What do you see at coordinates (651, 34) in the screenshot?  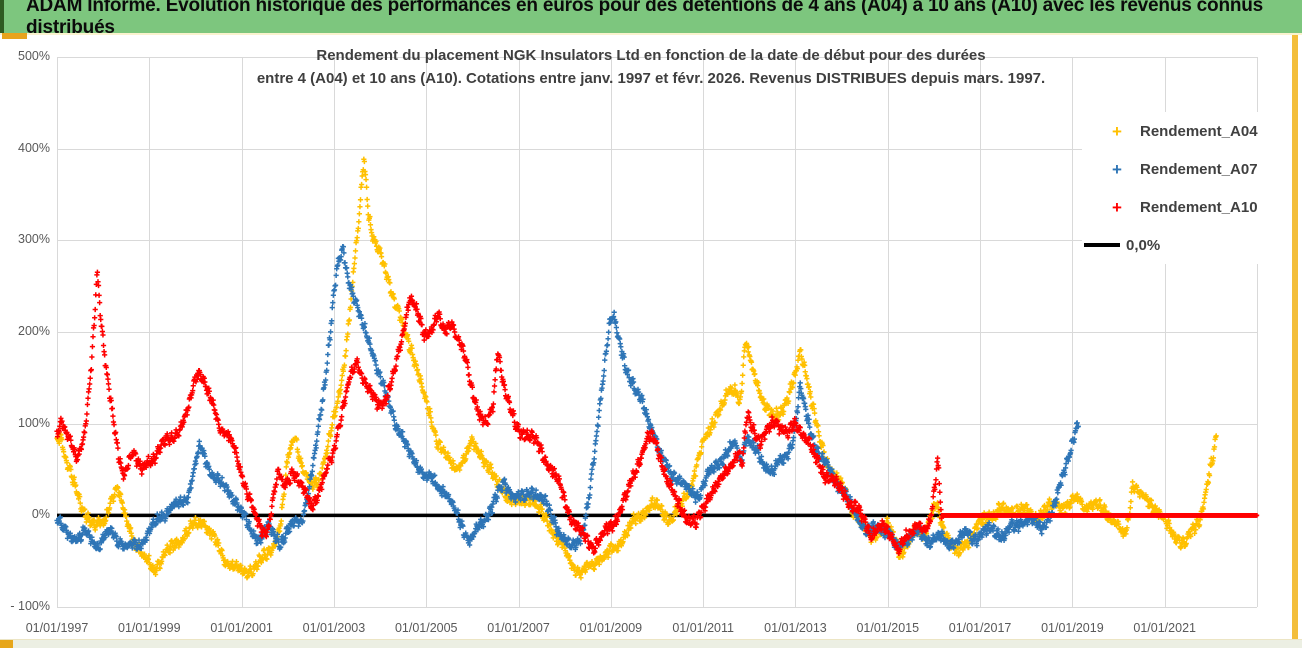 I see `titlebar-underline` at bounding box center [651, 34].